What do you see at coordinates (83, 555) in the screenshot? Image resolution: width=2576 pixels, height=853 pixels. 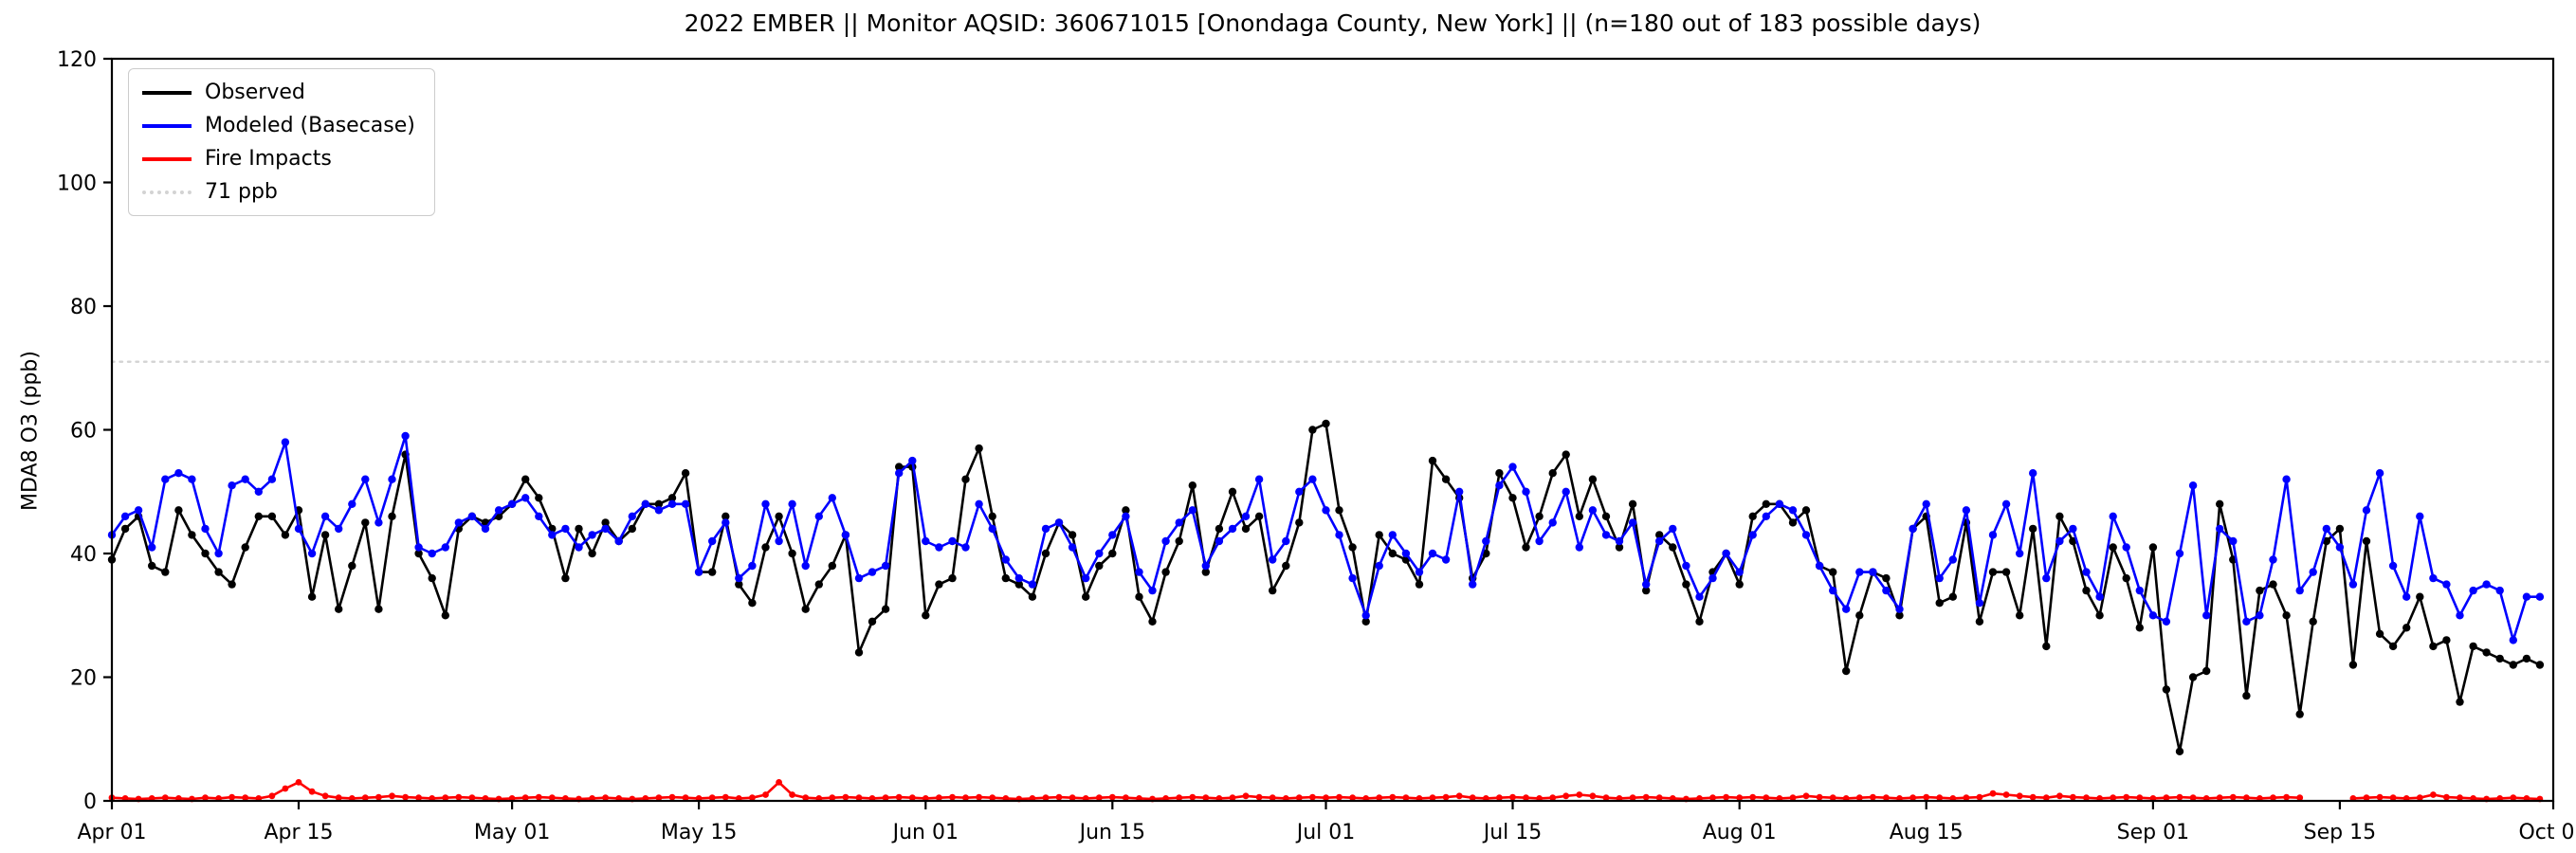 I see `y-tick-label: 40` at bounding box center [83, 555].